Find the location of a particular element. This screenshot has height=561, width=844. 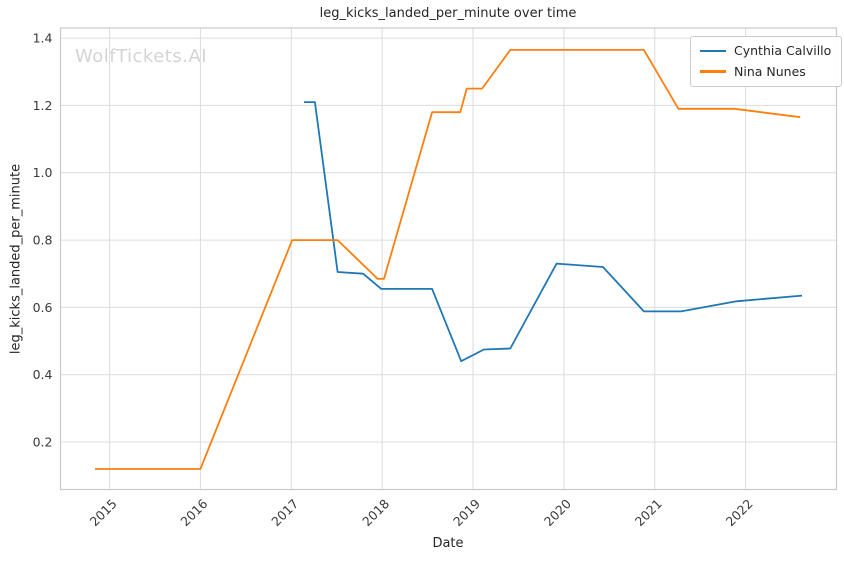

legend-label: Nina Nunes is located at coordinates (770, 71).